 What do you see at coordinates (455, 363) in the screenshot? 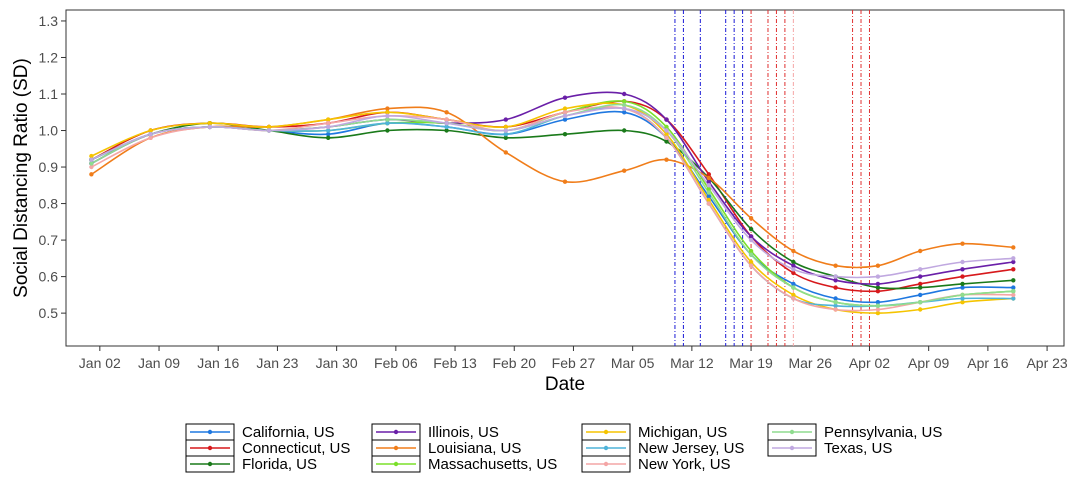
I see `x-tick-label: Feb 13` at bounding box center [455, 363].